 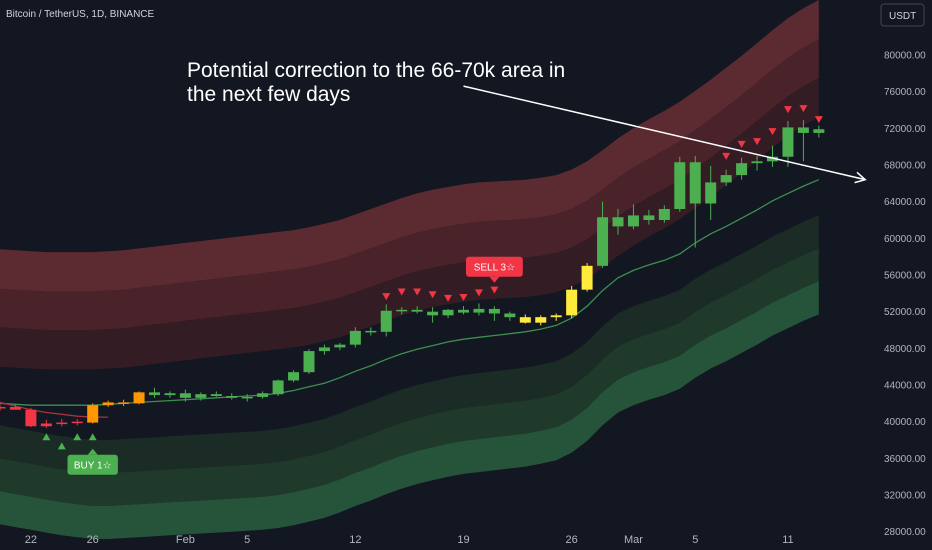 I want to click on time-tick-label: 26, so click(x=572, y=540).